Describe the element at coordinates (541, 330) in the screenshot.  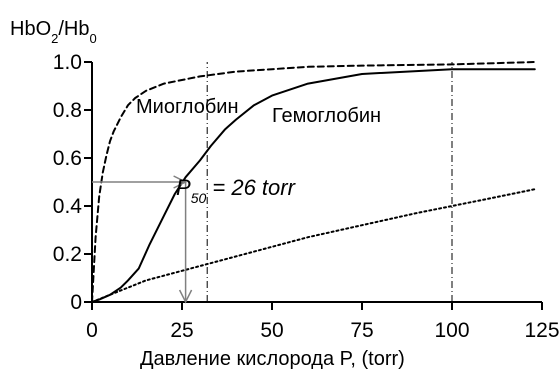
I see `x-tick-label: 125` at that location.